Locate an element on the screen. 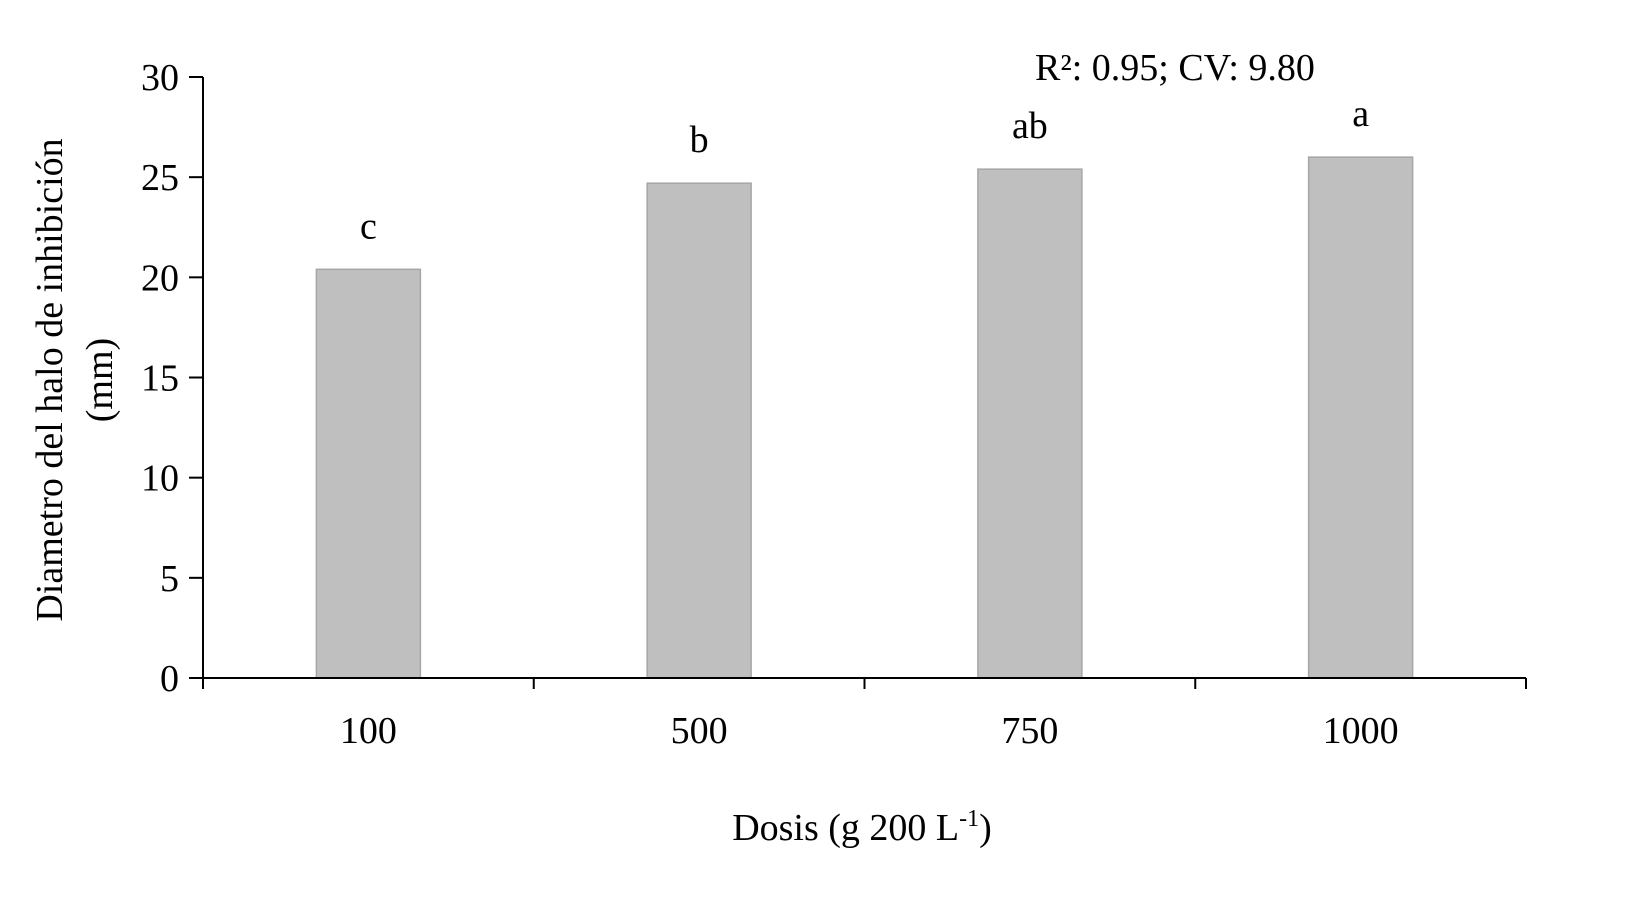 This screenshot has width=1626, height=904. y-axis-title: Diametro del halo de inhibición (mm) is located at coordinates (75, 379).